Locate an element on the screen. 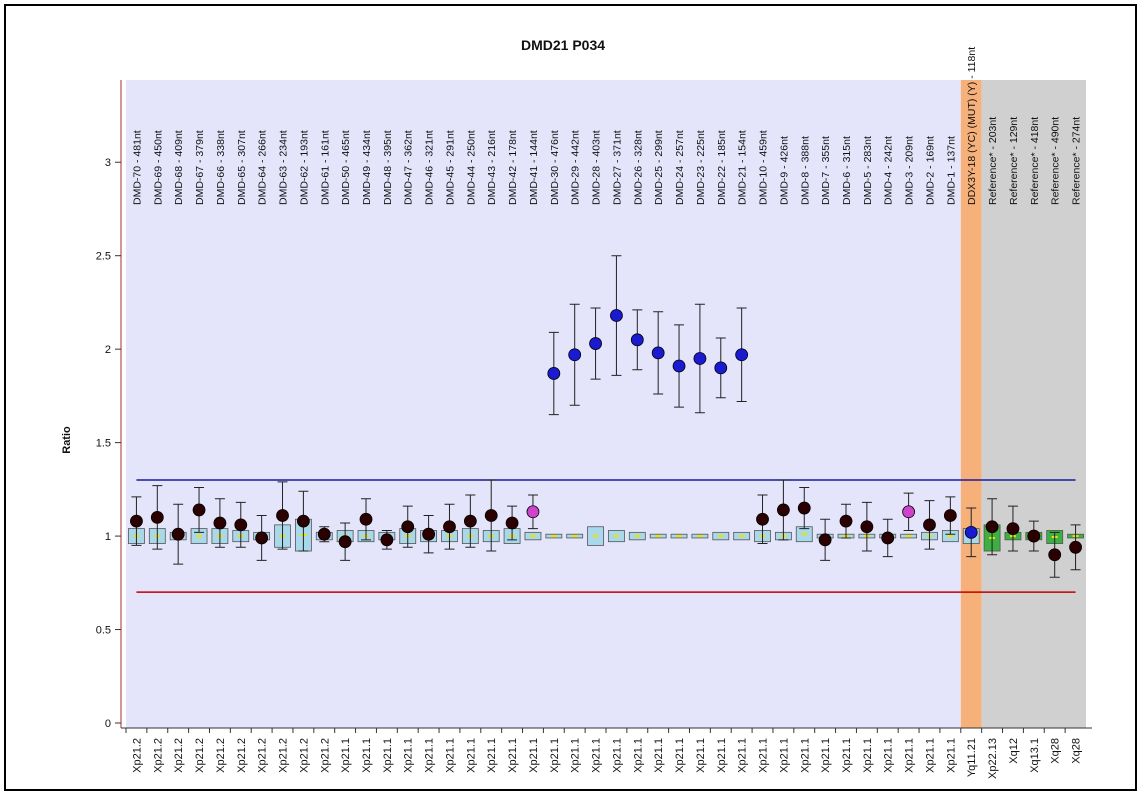 The image size is (1142, 801). probe-label: DMD-4 - 242nt is located at coordinates (889, 170).